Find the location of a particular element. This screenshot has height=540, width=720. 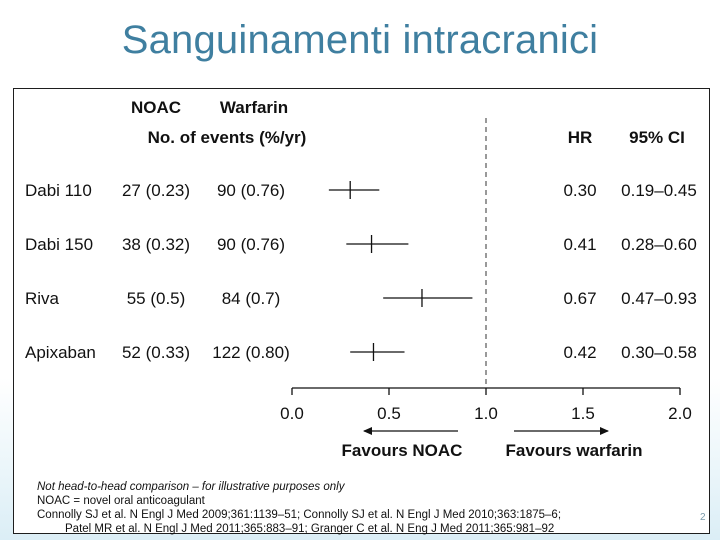

row-label: Dabi 110 is located at coordinates (58, 190).